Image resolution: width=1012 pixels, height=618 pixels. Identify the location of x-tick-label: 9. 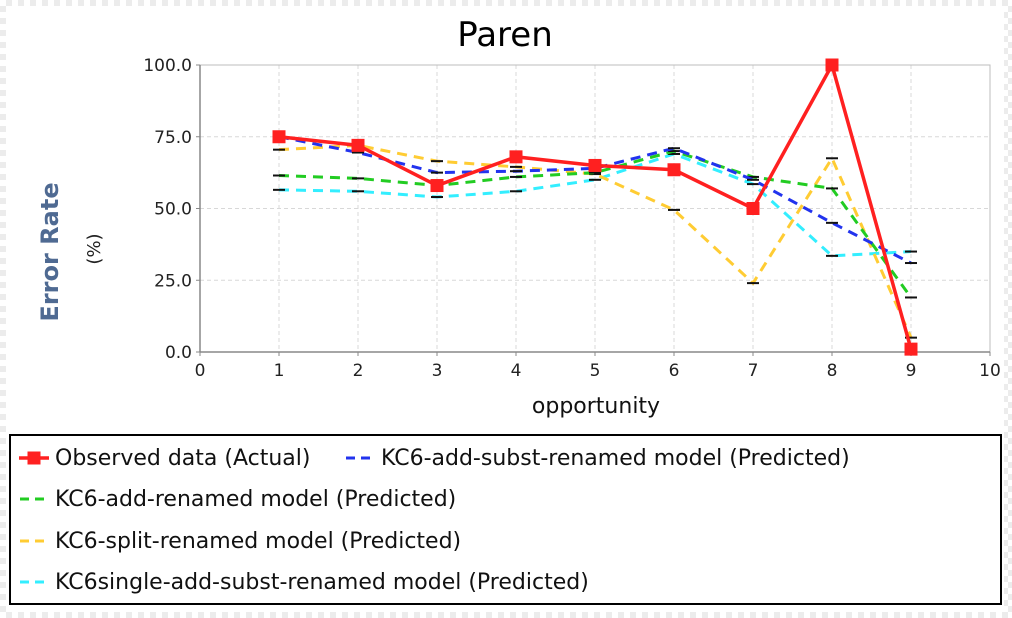
(911, 371).